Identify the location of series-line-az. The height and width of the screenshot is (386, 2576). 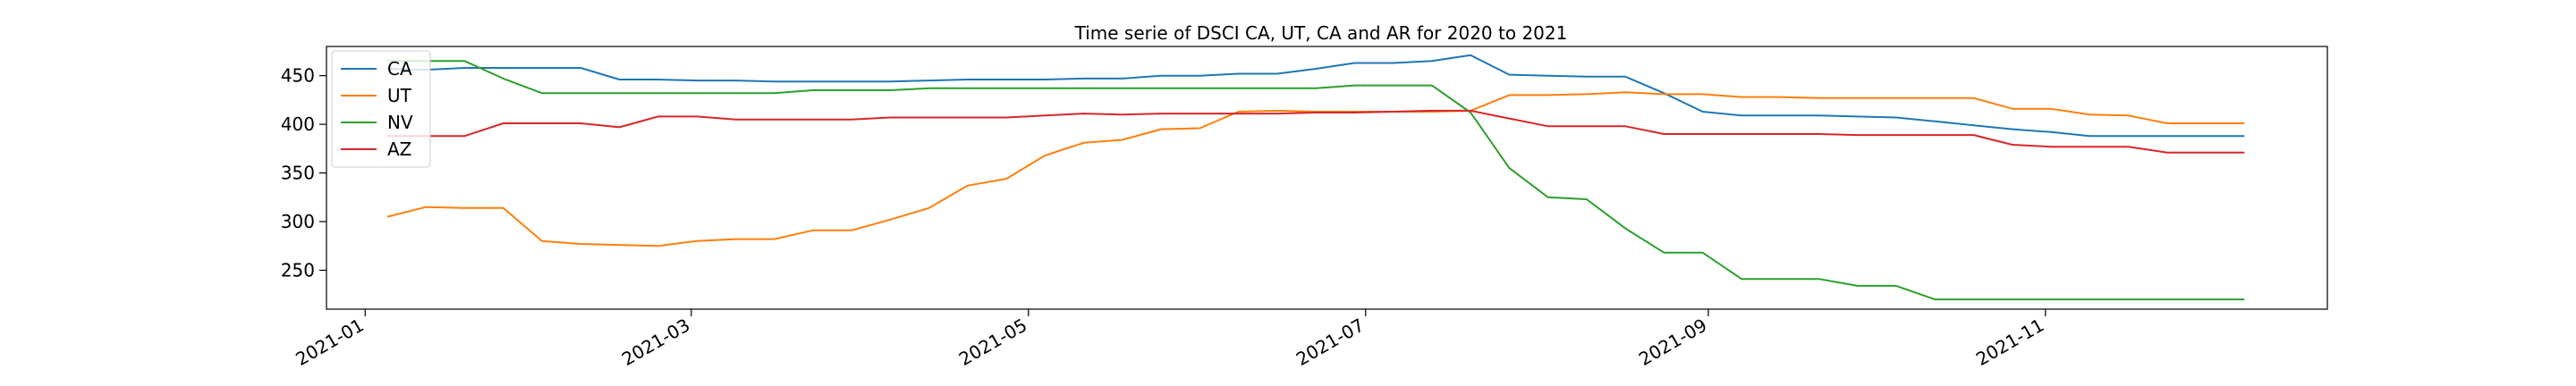
(1316, 131).